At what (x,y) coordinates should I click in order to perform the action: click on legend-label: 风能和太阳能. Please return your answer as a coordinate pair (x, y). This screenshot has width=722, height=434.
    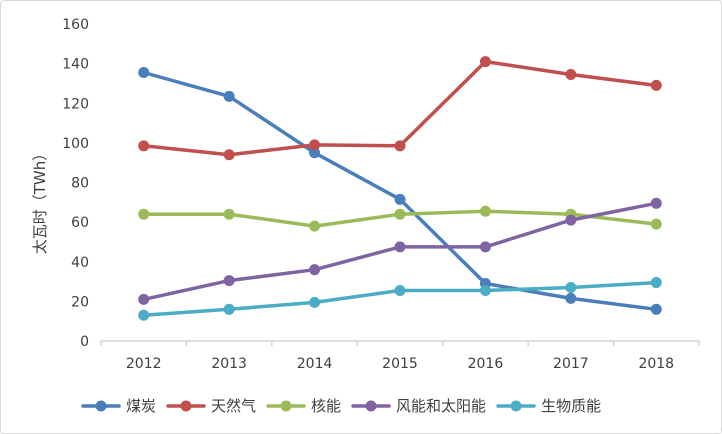
    Looking at the image, I should click on (441, 406).